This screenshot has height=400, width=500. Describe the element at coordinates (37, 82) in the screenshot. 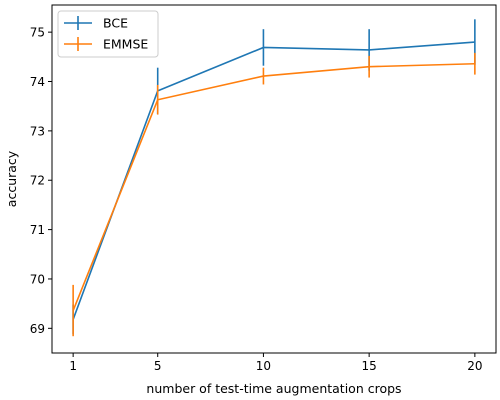

I see `y-tick-label: 74` at that location.